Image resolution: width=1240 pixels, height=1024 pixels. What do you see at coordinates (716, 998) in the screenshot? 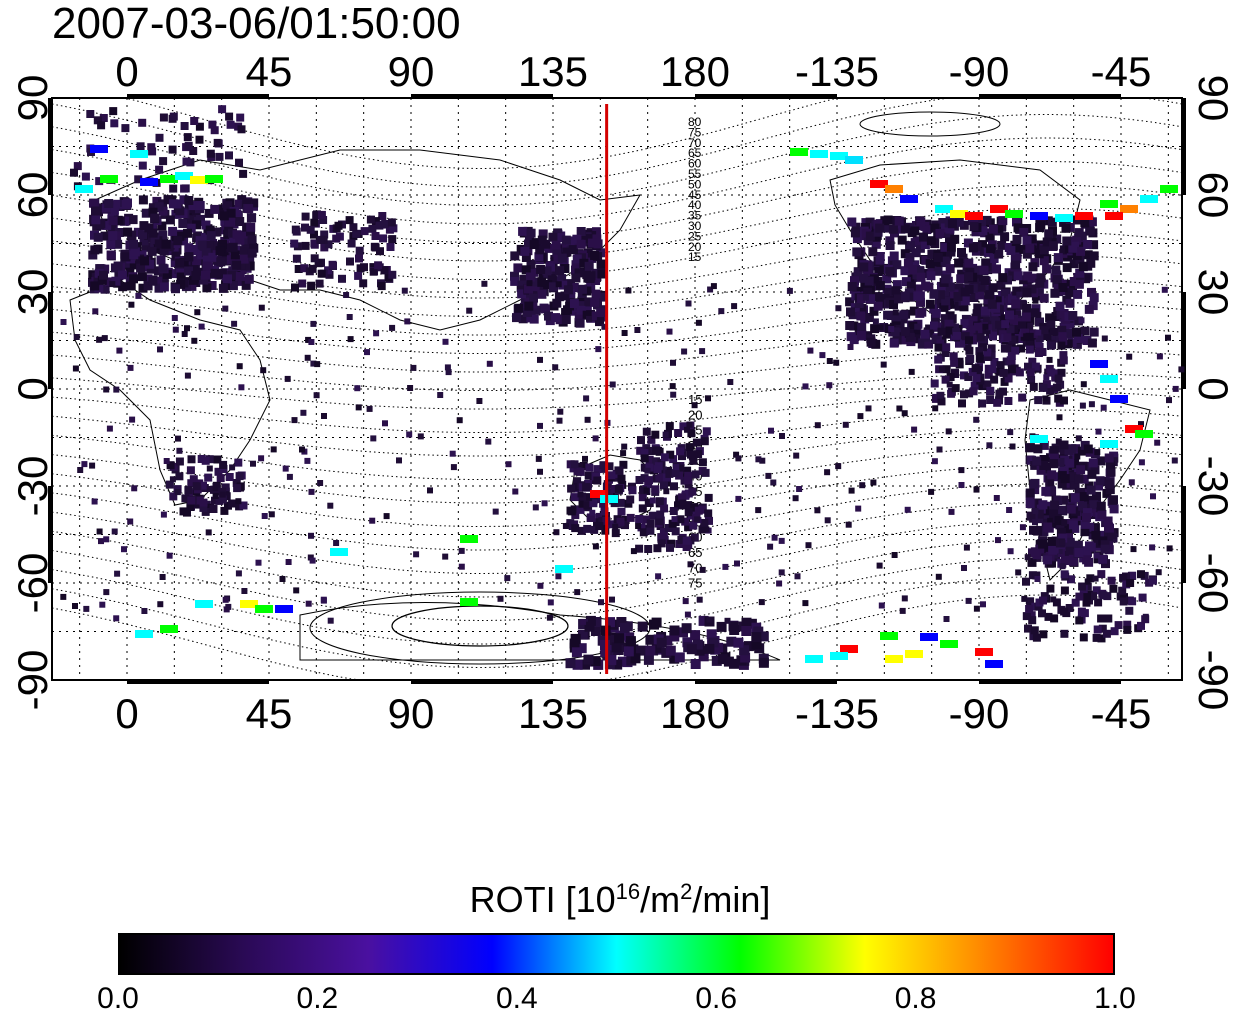
I see `colorbar-tick-label: 0.6` at bounding box center [716, 998].